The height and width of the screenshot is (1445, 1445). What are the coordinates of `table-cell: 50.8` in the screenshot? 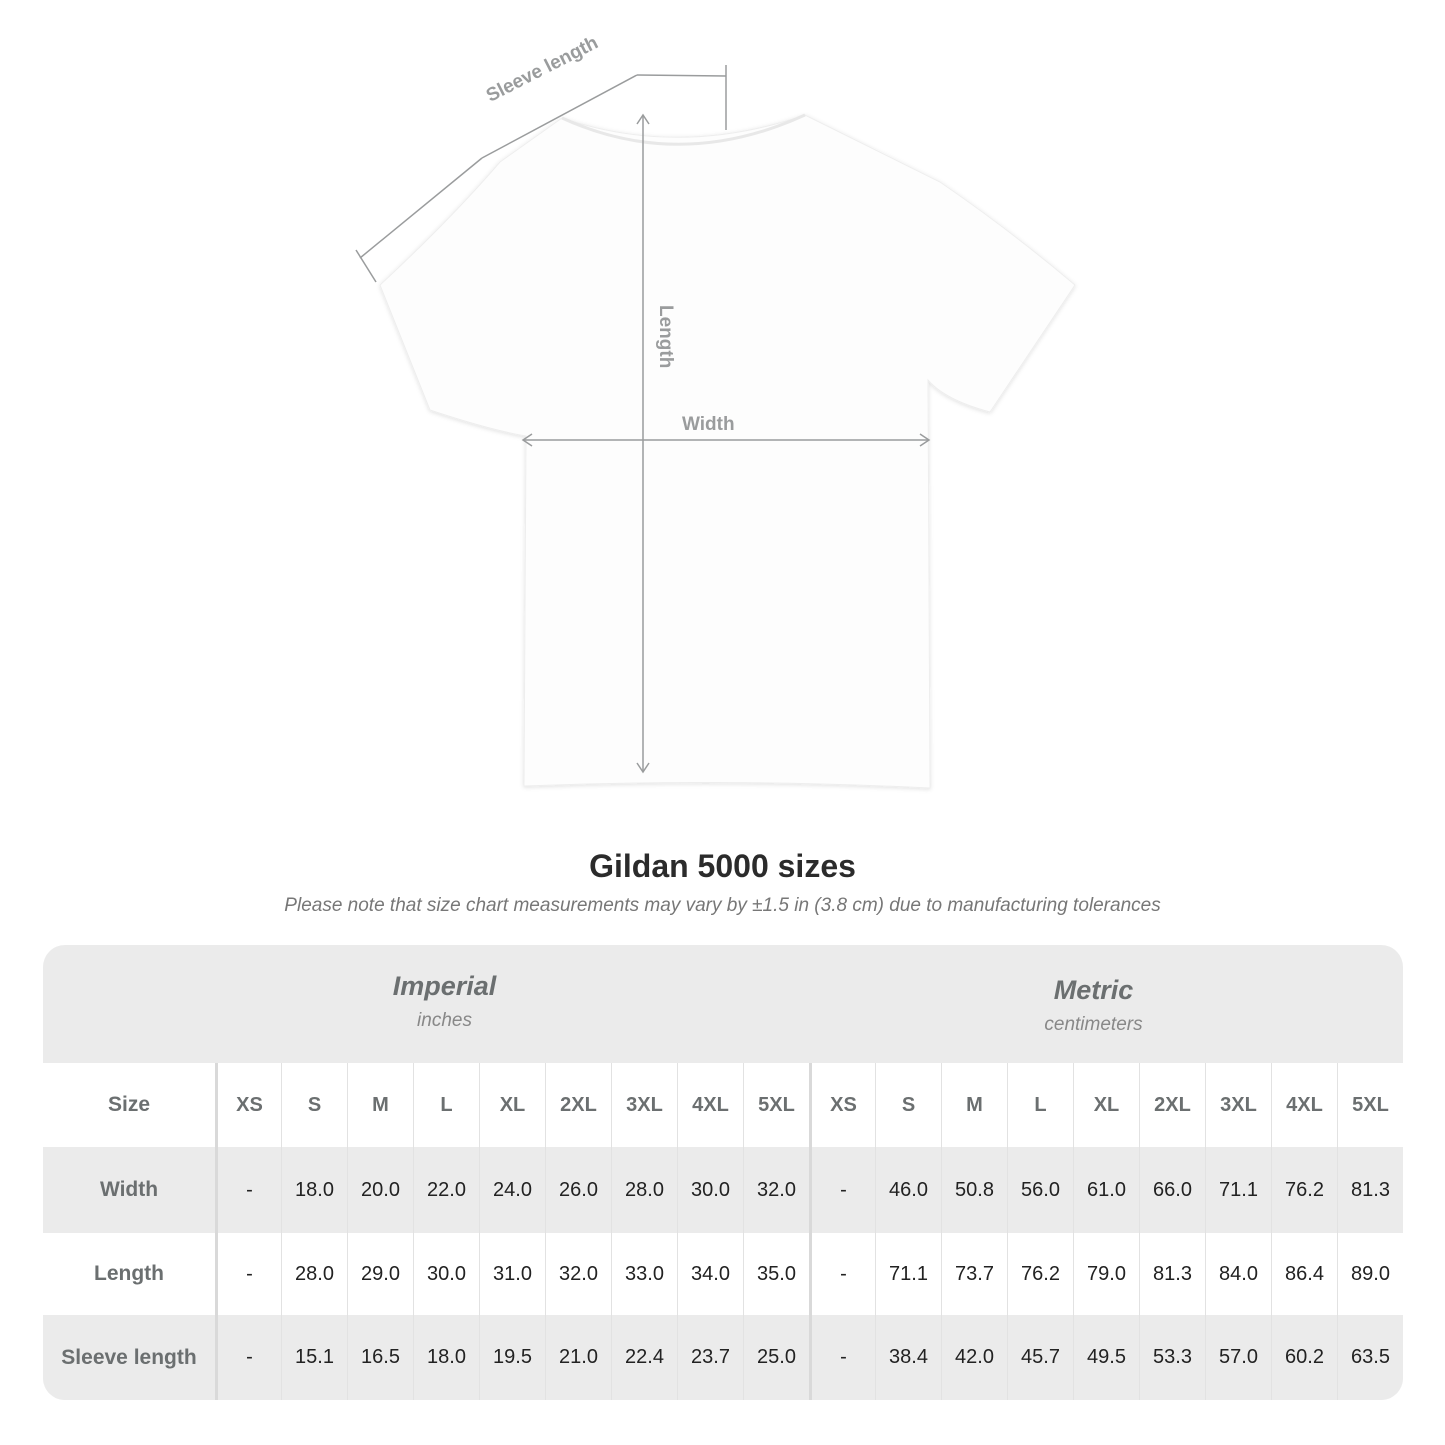 It's located at (974, 1190).